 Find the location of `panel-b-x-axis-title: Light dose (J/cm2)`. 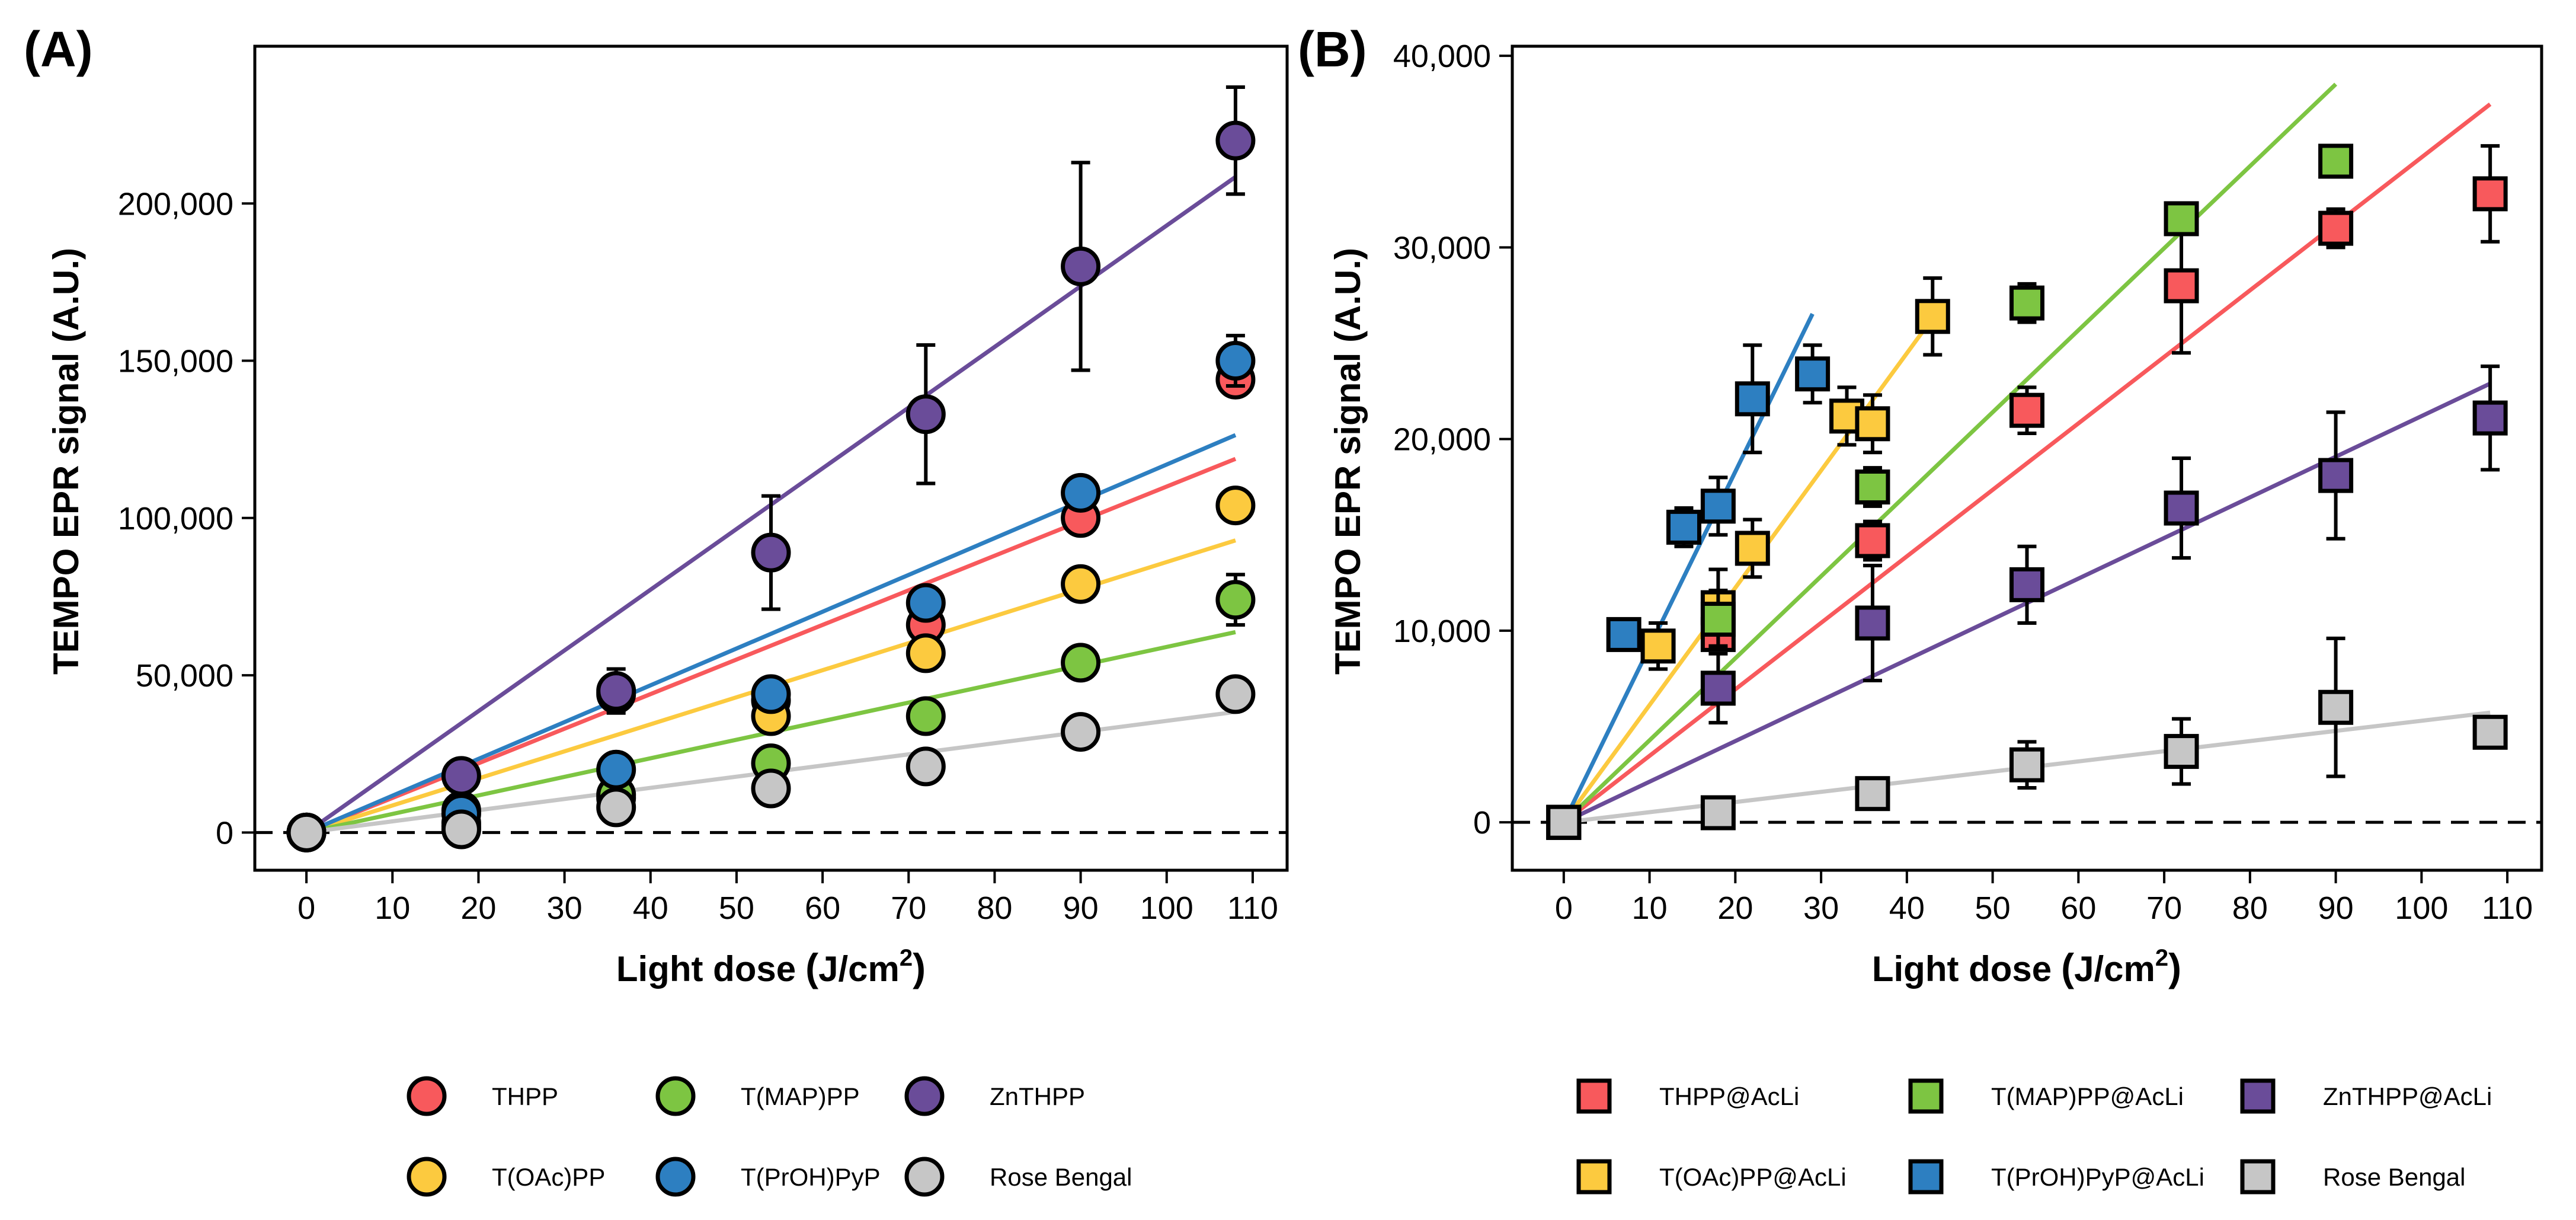

panel-b-x-axis-title: Light dose (J/cm2) is located at coordinates (2026, 967).